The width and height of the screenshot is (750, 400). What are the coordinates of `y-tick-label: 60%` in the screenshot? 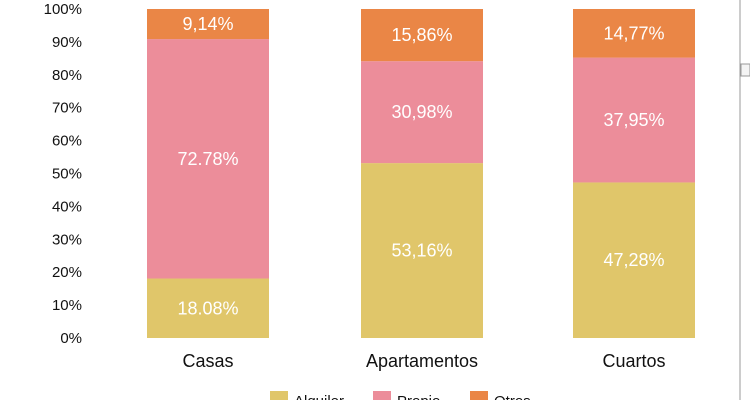 It's located at (67, 141).